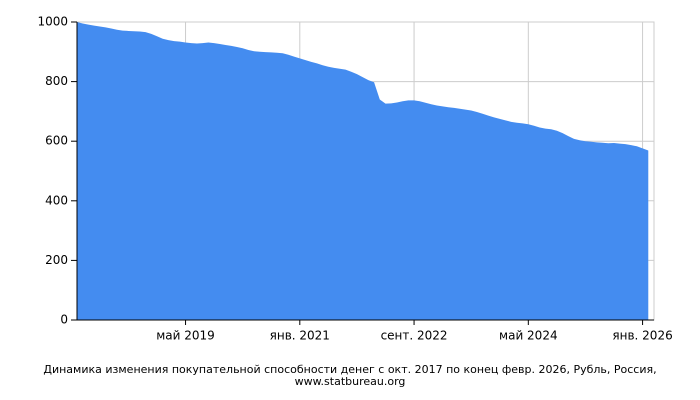 Image resolution: width=700 pixels, height=400 pixels. What do you see at coordinates (528, 336) in the screenshot?
I see `x-tick-label: май 2024` at bounding box center [528, 336].